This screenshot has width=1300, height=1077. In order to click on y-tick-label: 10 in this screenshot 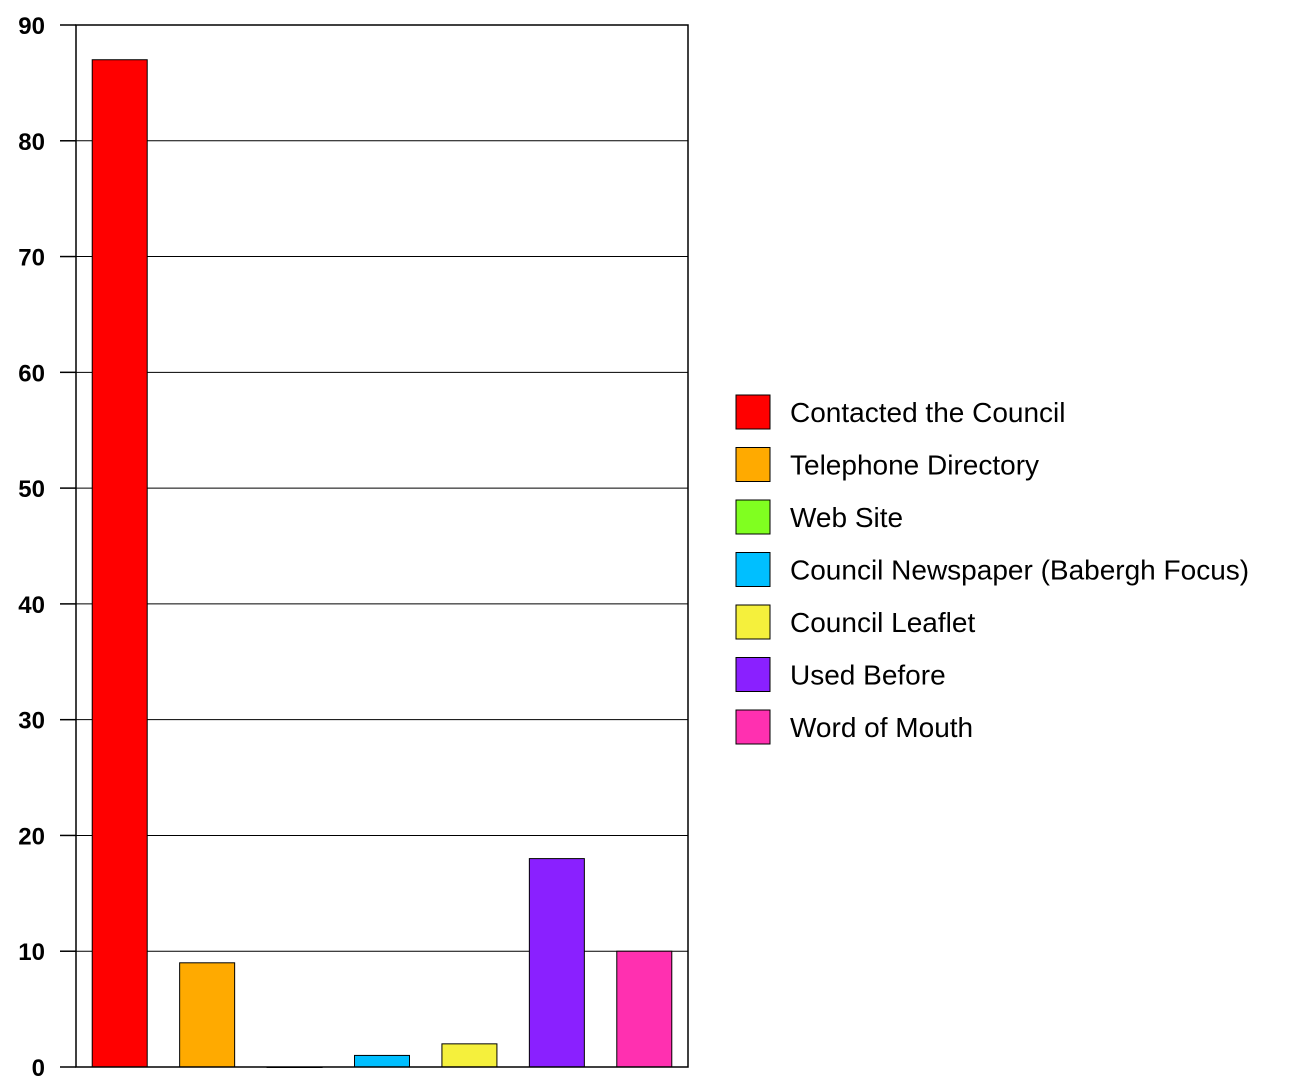, I will do `click(31, 952)`.